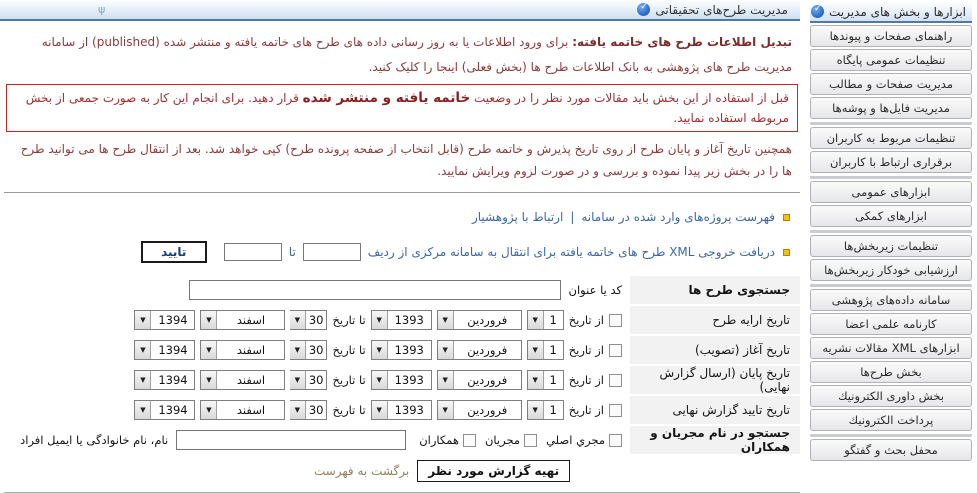  What do you see at coordinates (891, 324) in the screenshot?
I see `sidebar-item: كارنامه علمی اعضا` at bounding box center [891, 324].